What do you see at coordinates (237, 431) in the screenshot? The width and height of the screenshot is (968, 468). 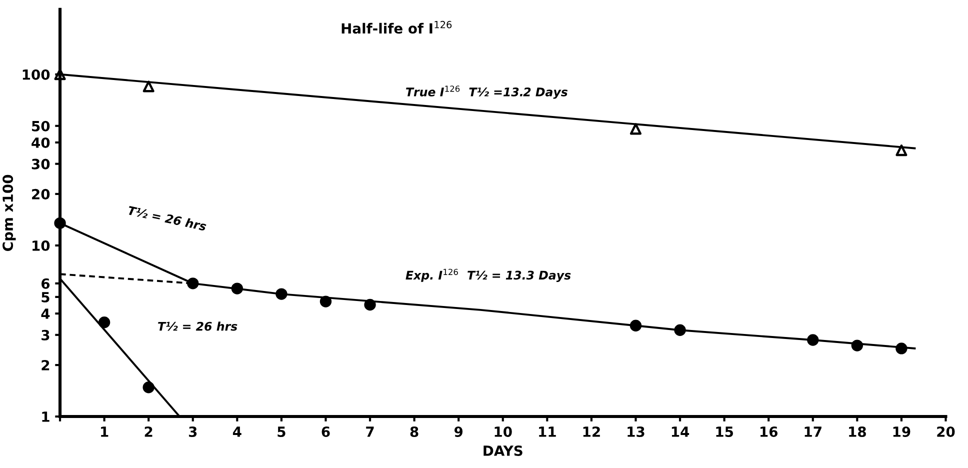 I see `x-tick-label: 4` at bounding box center [237, 431].